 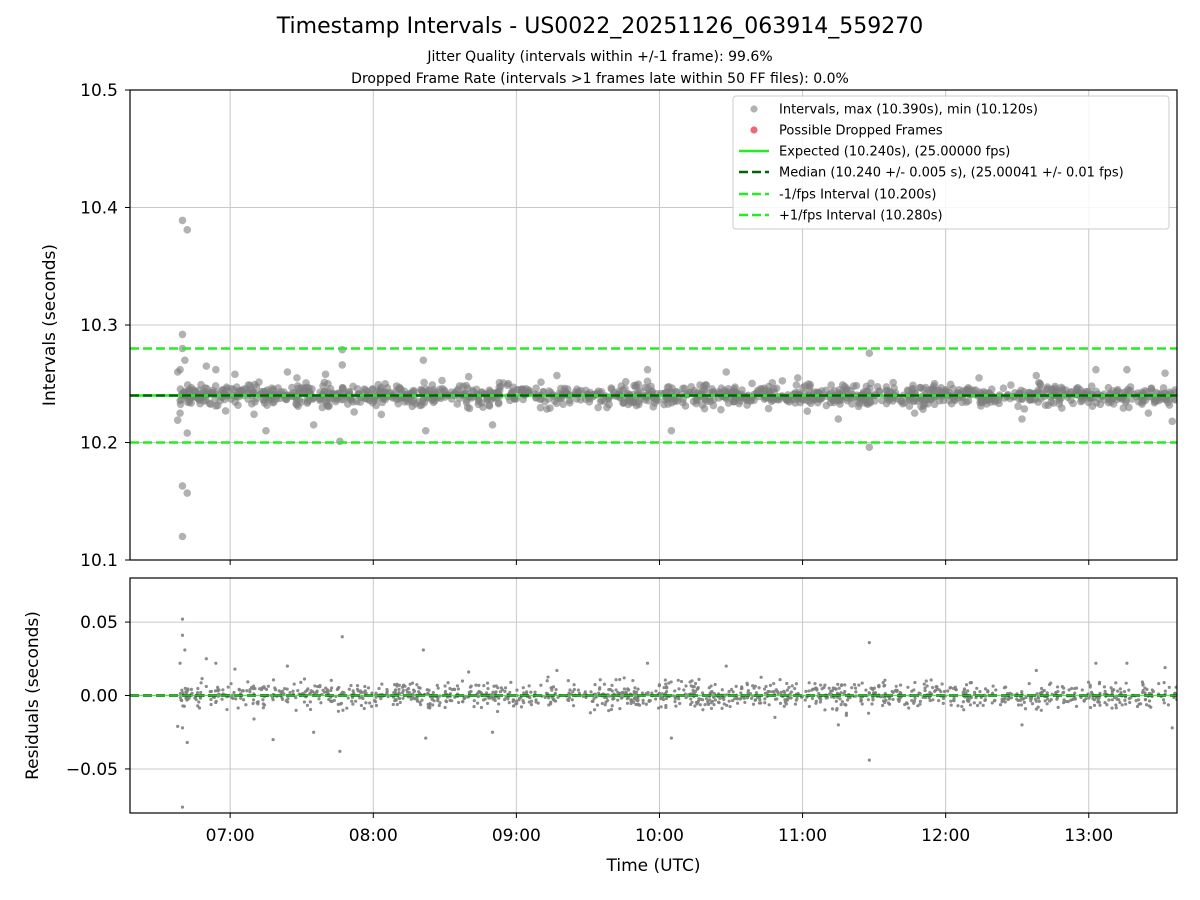 I want to click on x-tick-label: 12:00, so click(x=945, y=836).